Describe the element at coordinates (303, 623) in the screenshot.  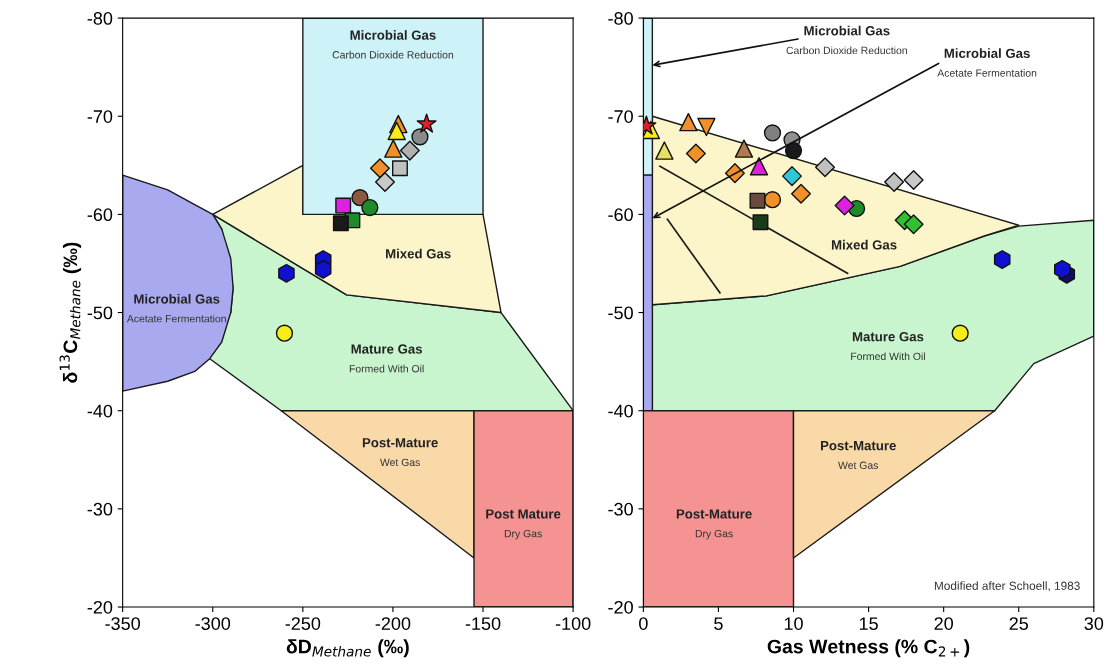
I see `x-tick-label: -250` at that location.